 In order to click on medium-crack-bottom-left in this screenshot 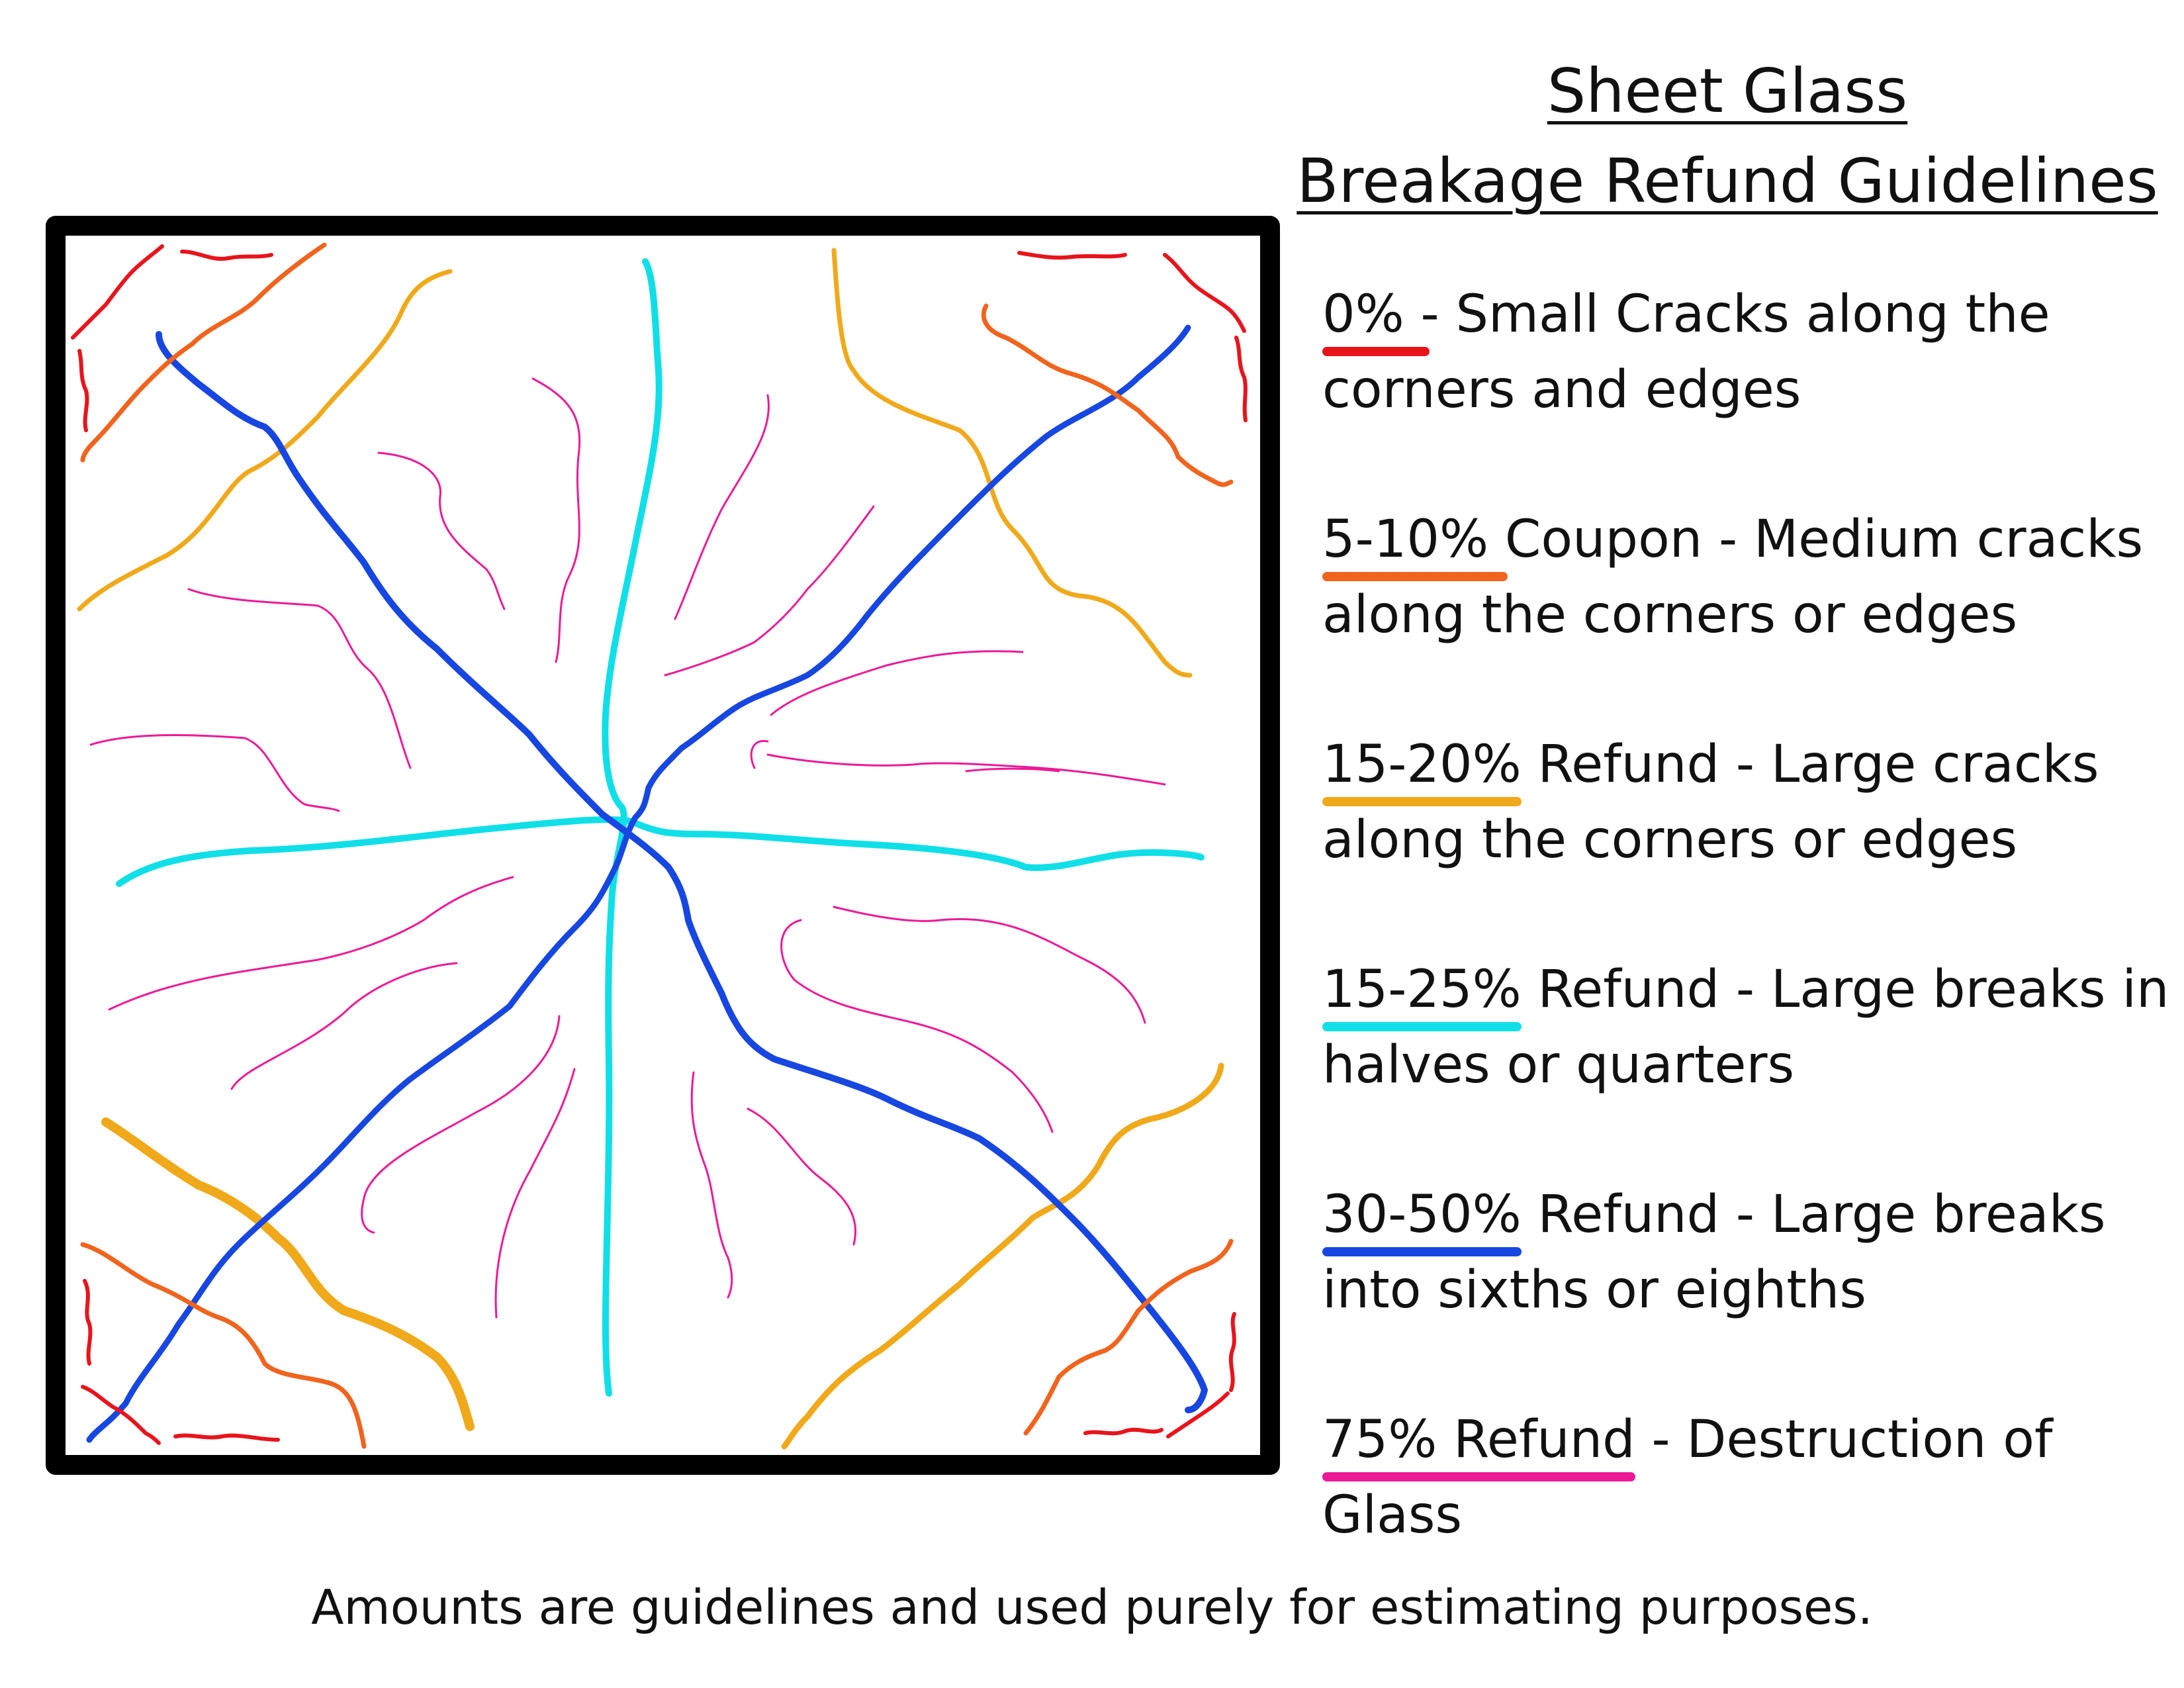, I will do `click(224, 1345)`.